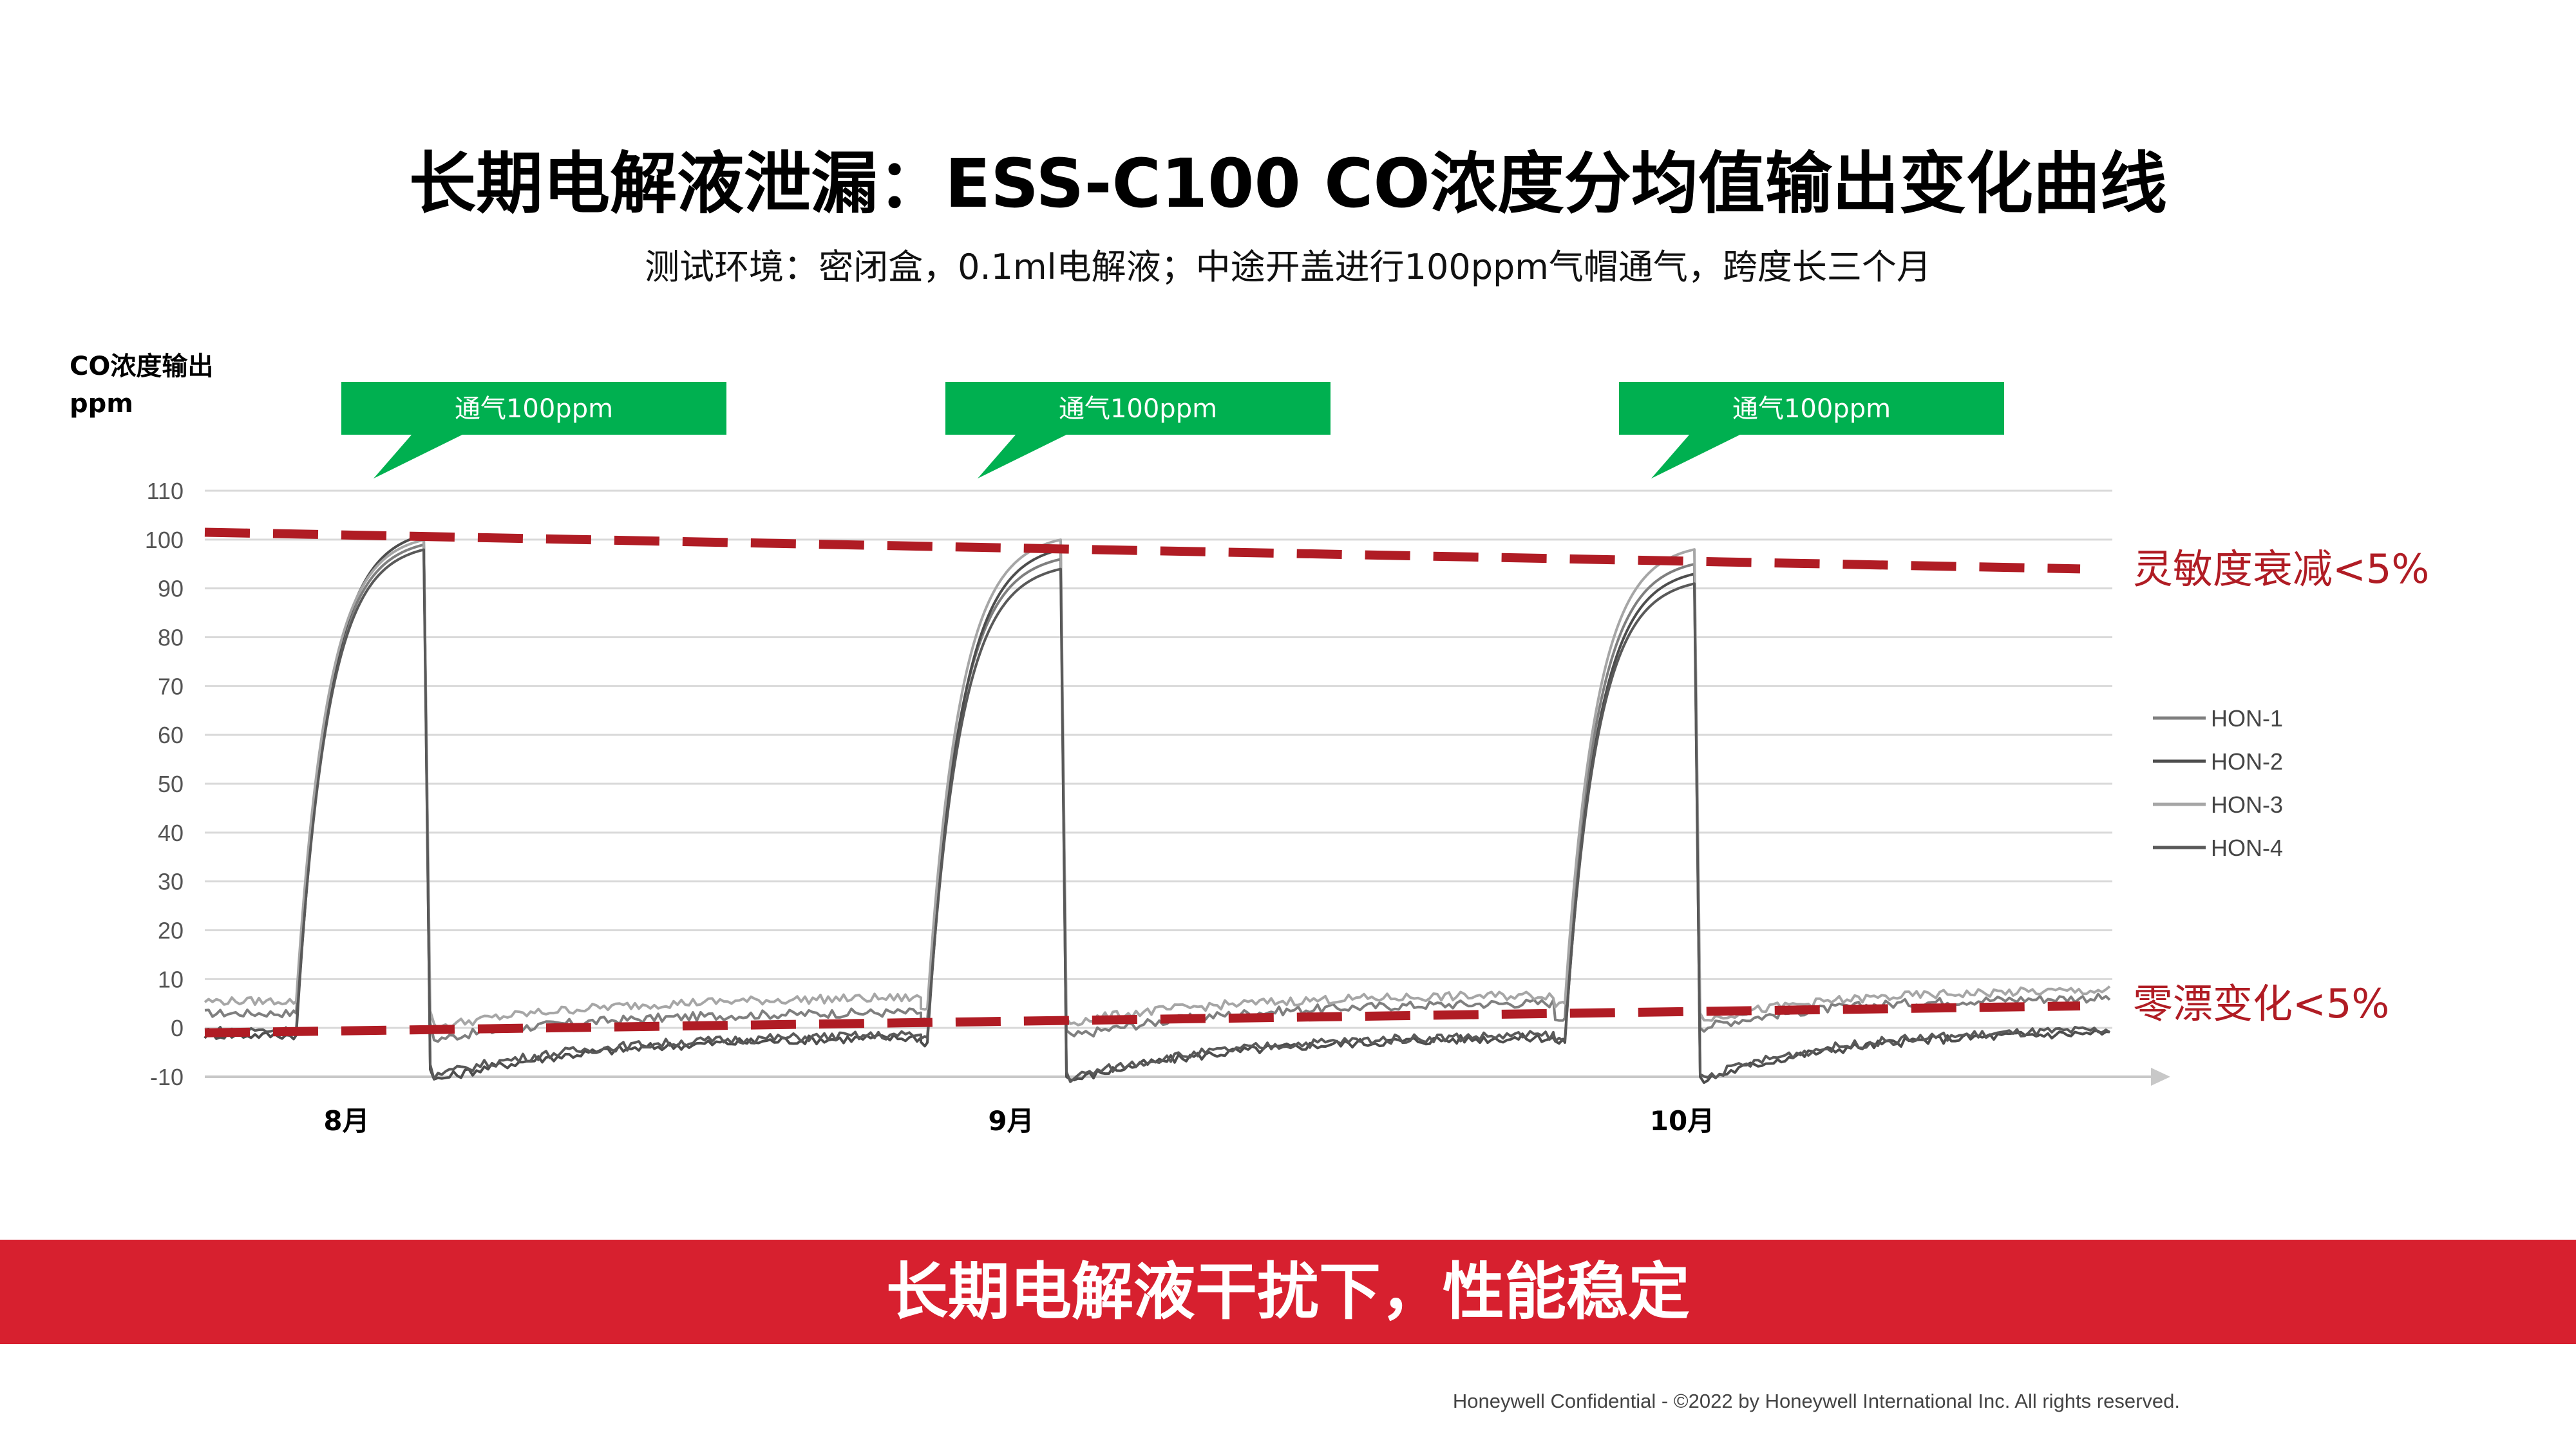  I want to click on legend-label-hon-3: HON-3, so click(2247, 805).